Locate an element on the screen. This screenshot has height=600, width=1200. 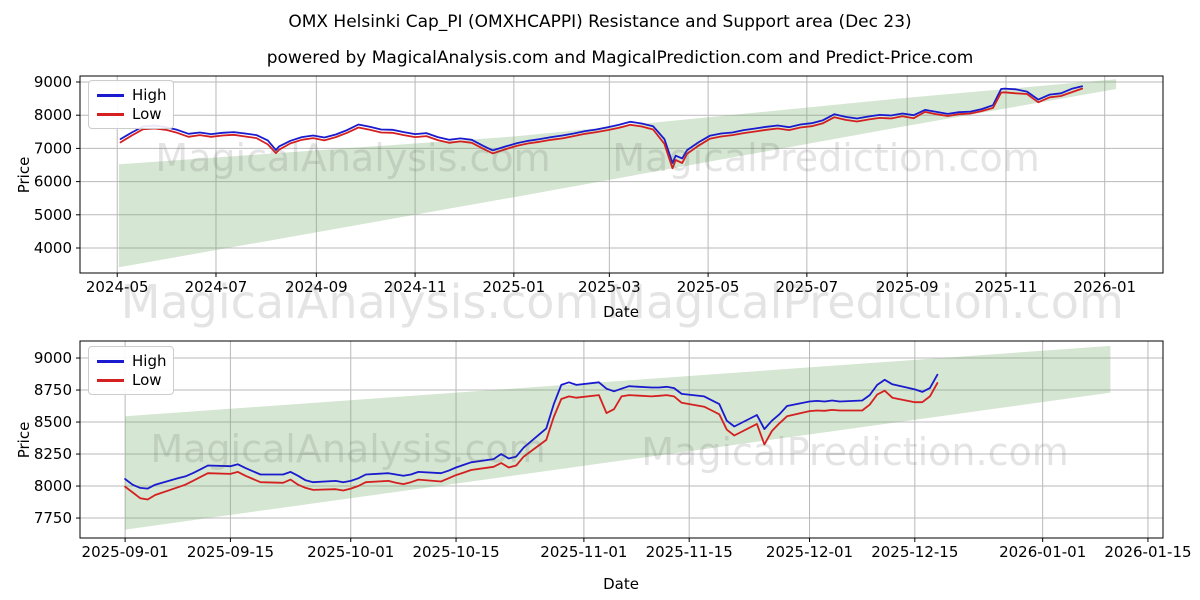
x-tick-label: 2026-01 is located at coordinates (1104, 287).